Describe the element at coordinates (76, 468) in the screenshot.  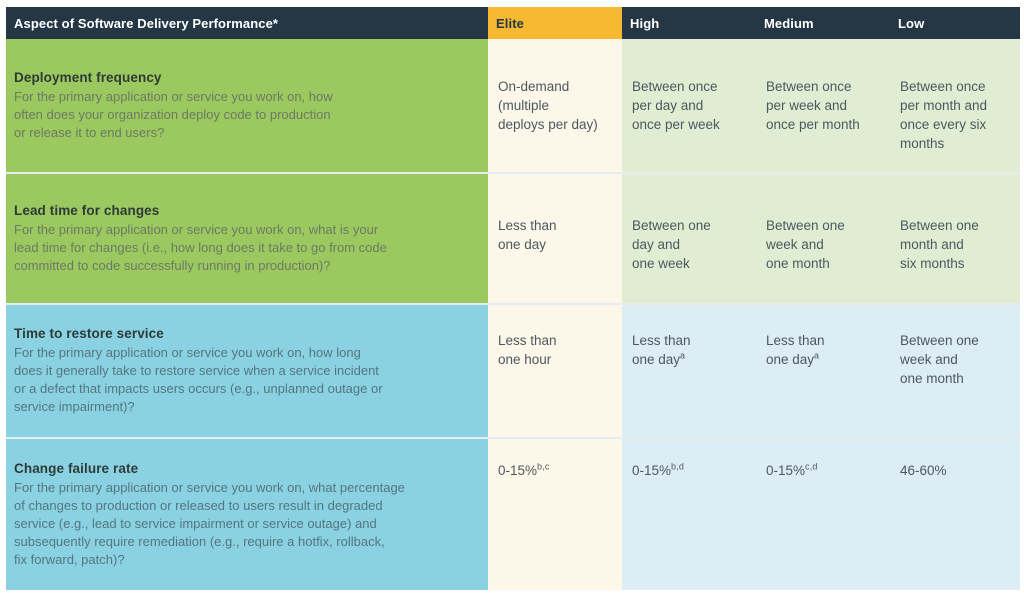
I see `row-title: Change failure rate` at that location.